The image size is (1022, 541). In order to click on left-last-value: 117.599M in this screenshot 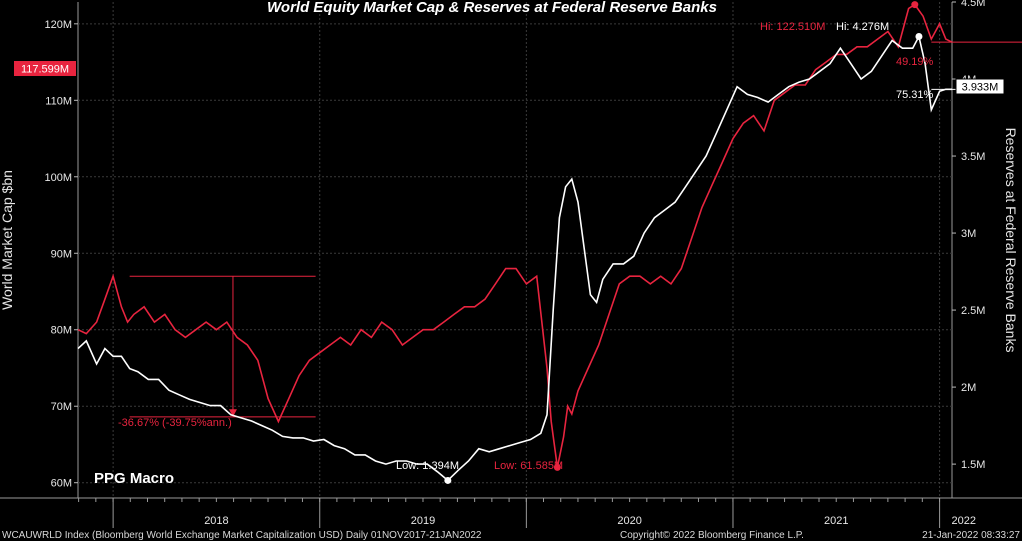, I will do `click(45, 70)`.